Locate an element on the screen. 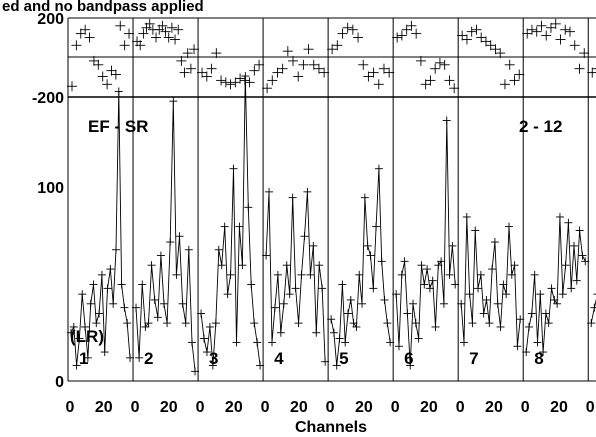 The width and height of the screenshot is (596, 437). baseline-label: EF - SR is located at coordinates (118, 126).